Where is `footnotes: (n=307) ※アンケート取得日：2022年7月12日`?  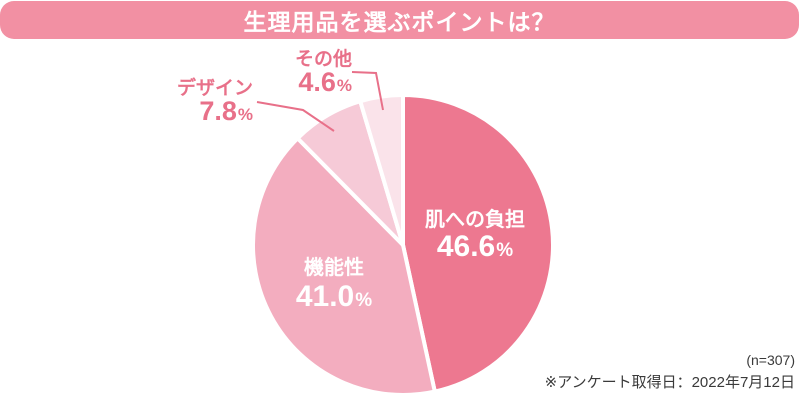
footnotes: (n=307) ※アンケート取得日：2022年7月12日 is located at coordinates (670, 372).